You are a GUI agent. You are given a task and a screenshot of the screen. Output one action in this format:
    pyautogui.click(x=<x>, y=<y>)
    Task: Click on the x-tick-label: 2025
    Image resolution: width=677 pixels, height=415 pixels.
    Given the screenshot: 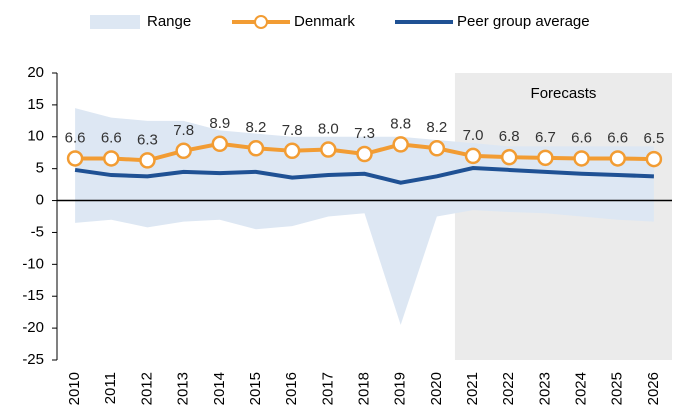 What is the action you would take?
    pyautogui.click(x=617, y=388)
    